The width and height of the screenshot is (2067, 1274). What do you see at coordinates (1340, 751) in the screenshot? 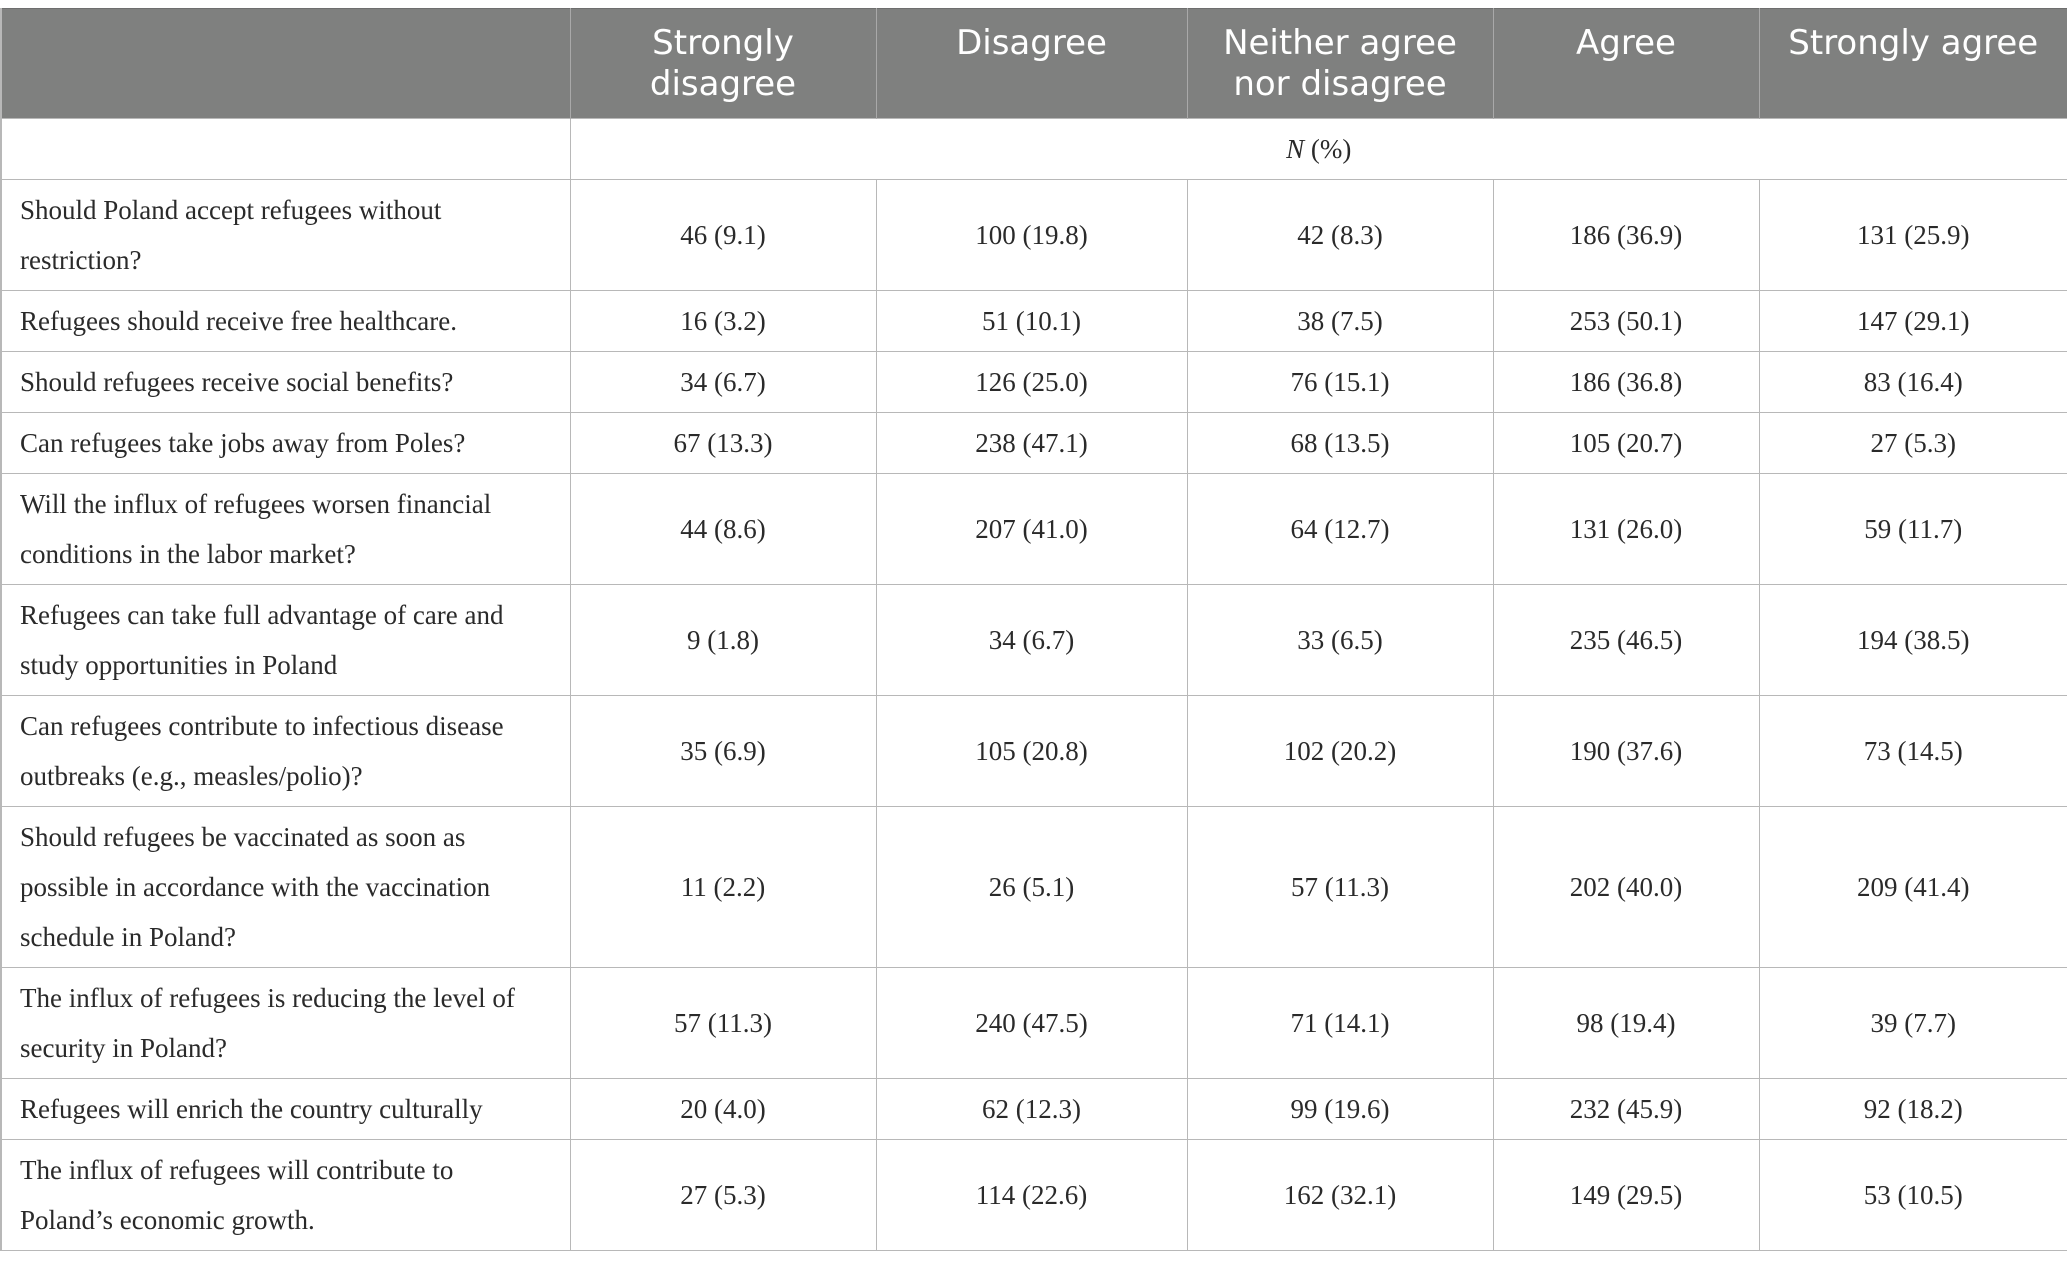
I see `value-cell: 102 (20.2)` at bounding box center [1340, 751].